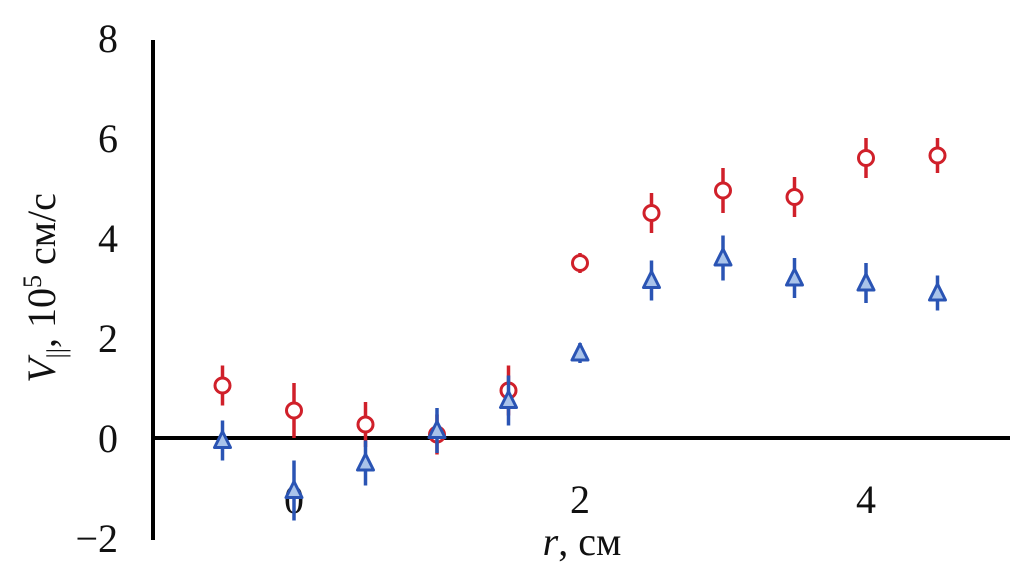  What do you see at coordinates (108, 38) in the screenshot?
I see `y-tick-label: 8` at bounding box center [108, 38].